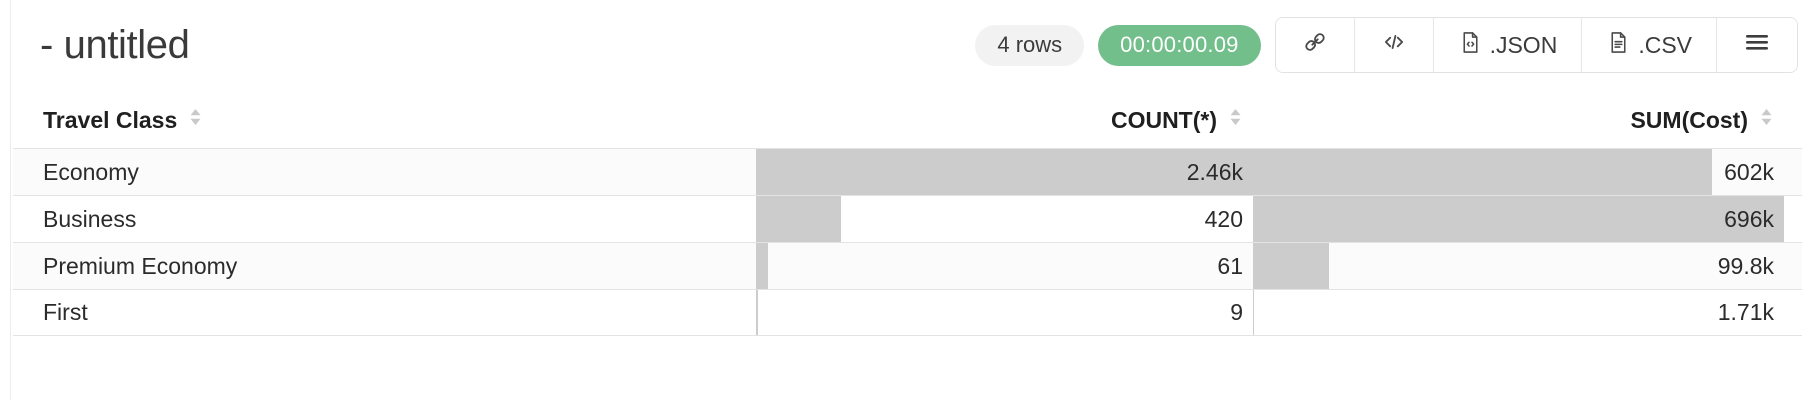 The image size is (1816, 400). I want to click on table-row: First 9 1.71k, so click(907, 312).